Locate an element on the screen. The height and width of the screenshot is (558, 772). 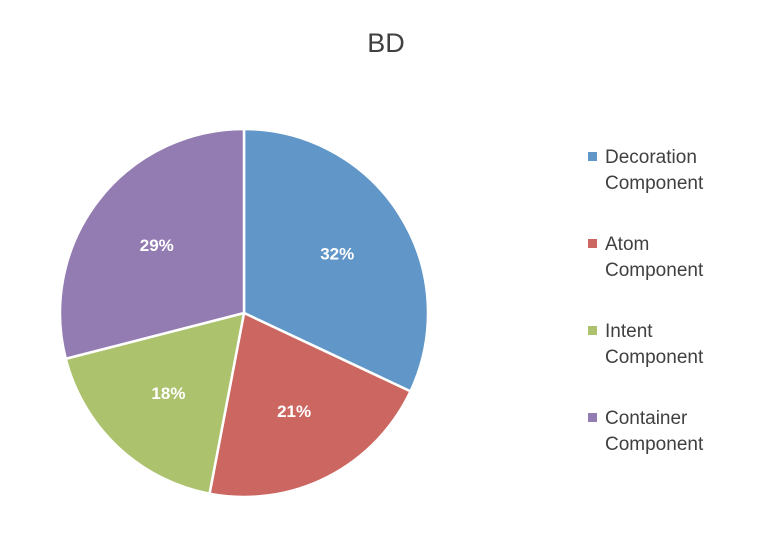
legend-label-line1: Atom is located at coordinates (627, 244).